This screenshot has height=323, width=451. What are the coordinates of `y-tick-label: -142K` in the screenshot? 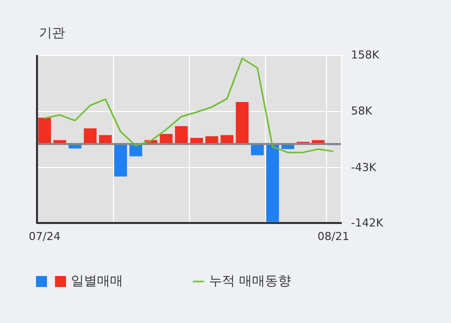 It's located at (367, 223).